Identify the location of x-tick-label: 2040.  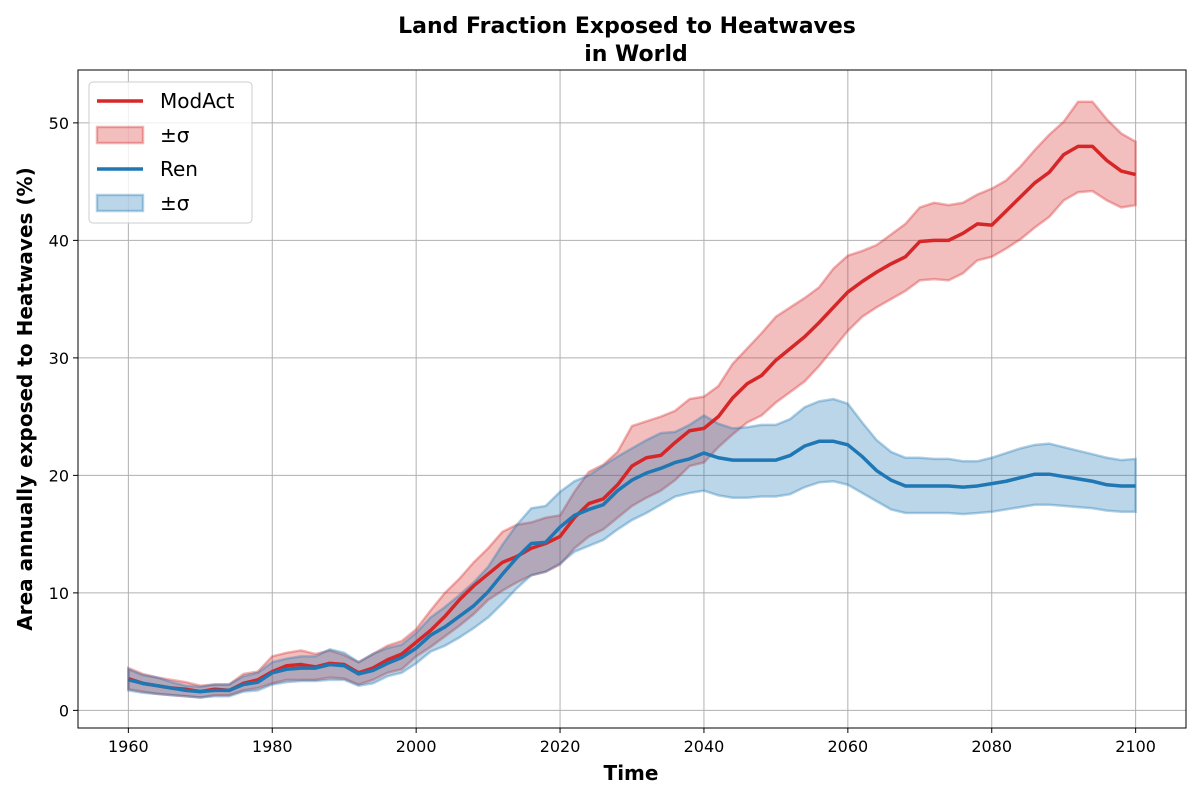
(704, 746).